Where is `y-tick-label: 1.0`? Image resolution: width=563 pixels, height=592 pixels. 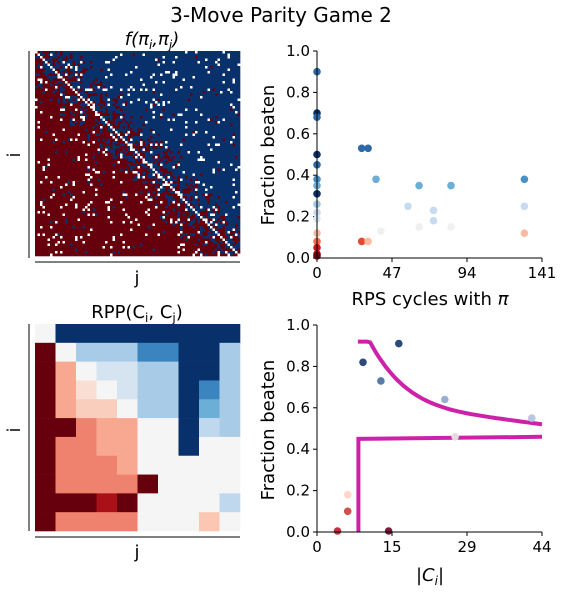 y-tick-label: 1.0 is located at coordinates (298, 51).